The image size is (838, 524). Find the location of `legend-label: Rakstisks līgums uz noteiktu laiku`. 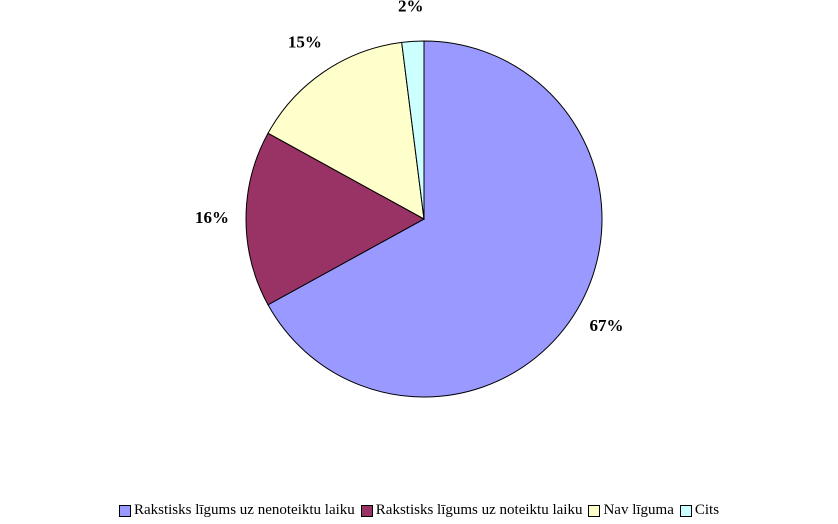

legend-label: Rakstisks līgums uz noteiktu laiku is located at coordinates (479, 510).